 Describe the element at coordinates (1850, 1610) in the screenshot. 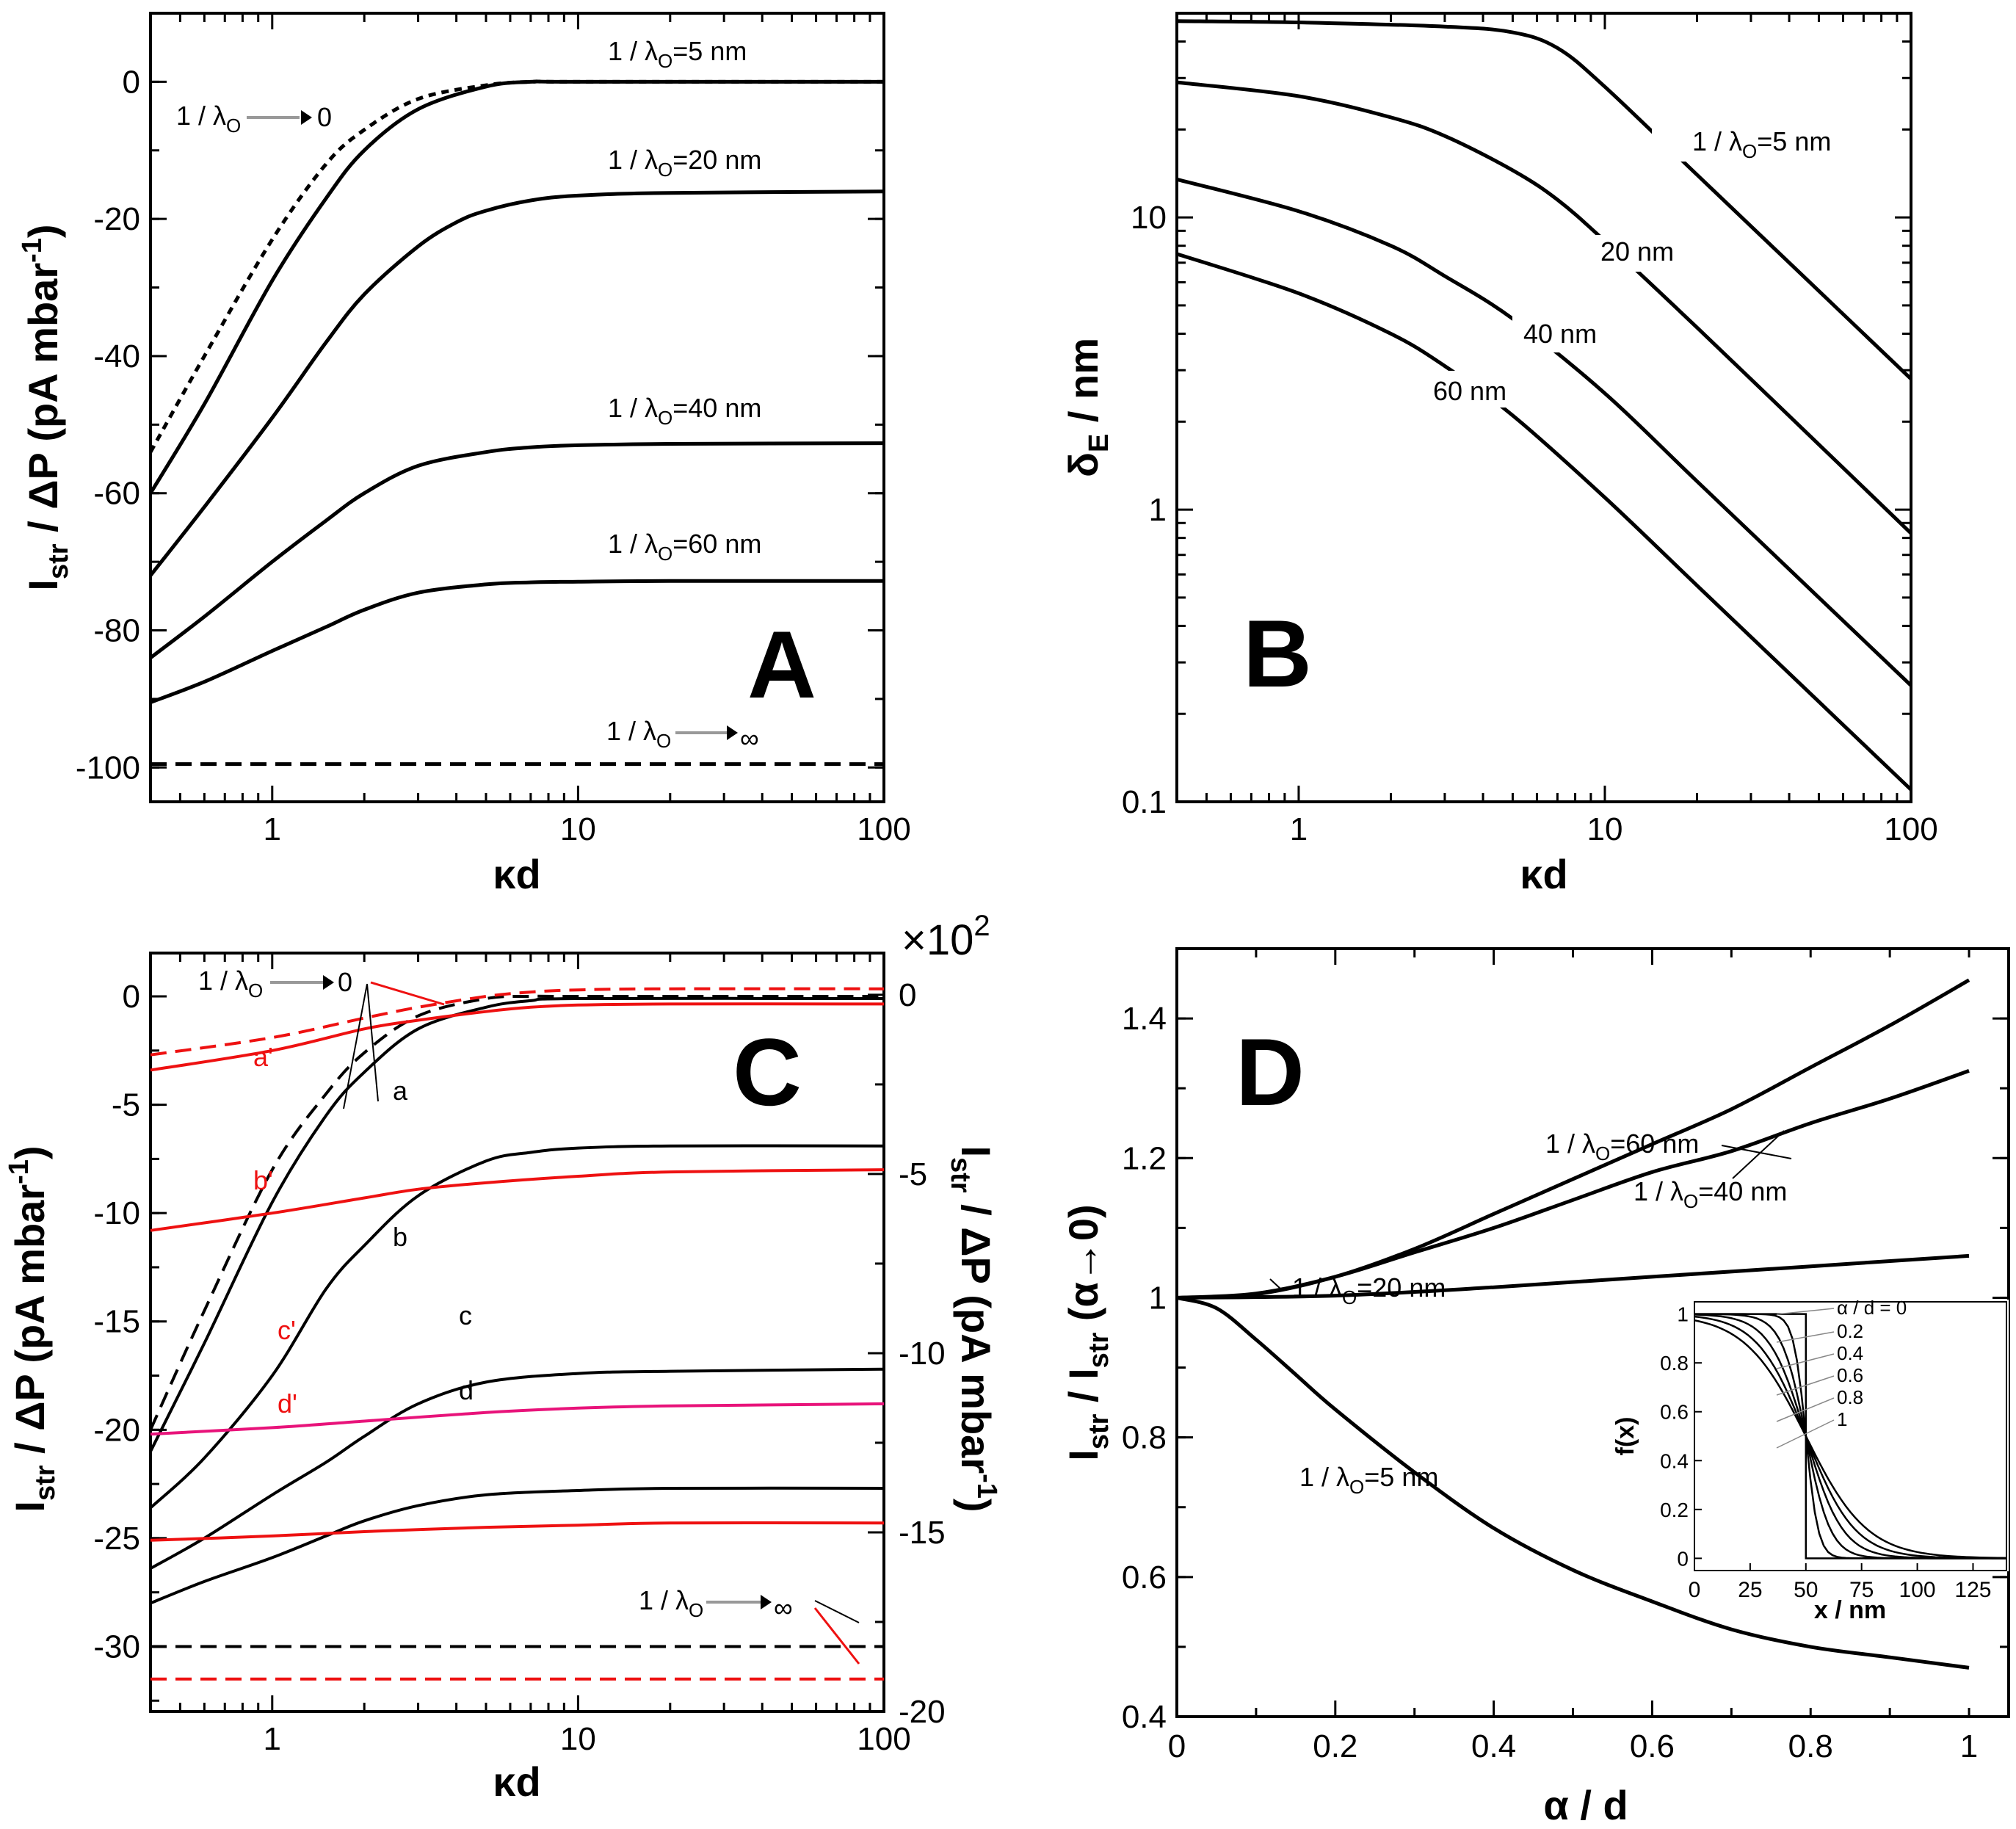

I see `inset-x-title: x / nm` at that location.